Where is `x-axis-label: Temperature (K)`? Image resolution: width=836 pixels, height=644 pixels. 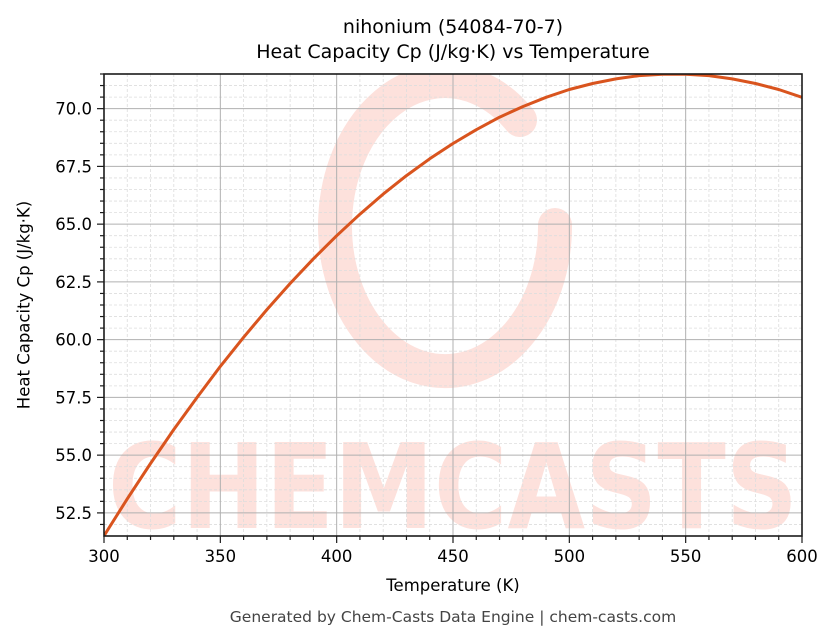 x-axis-label: Temperature (K) is located at coordinates (453, 585).